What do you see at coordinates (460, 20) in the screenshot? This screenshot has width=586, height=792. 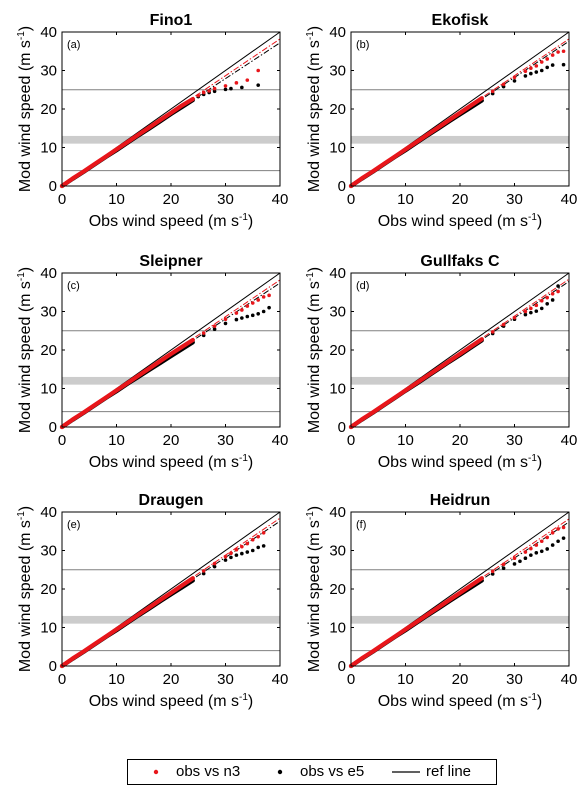 I see `chart-title: Ekofisk` at bounding box center [460, 20].